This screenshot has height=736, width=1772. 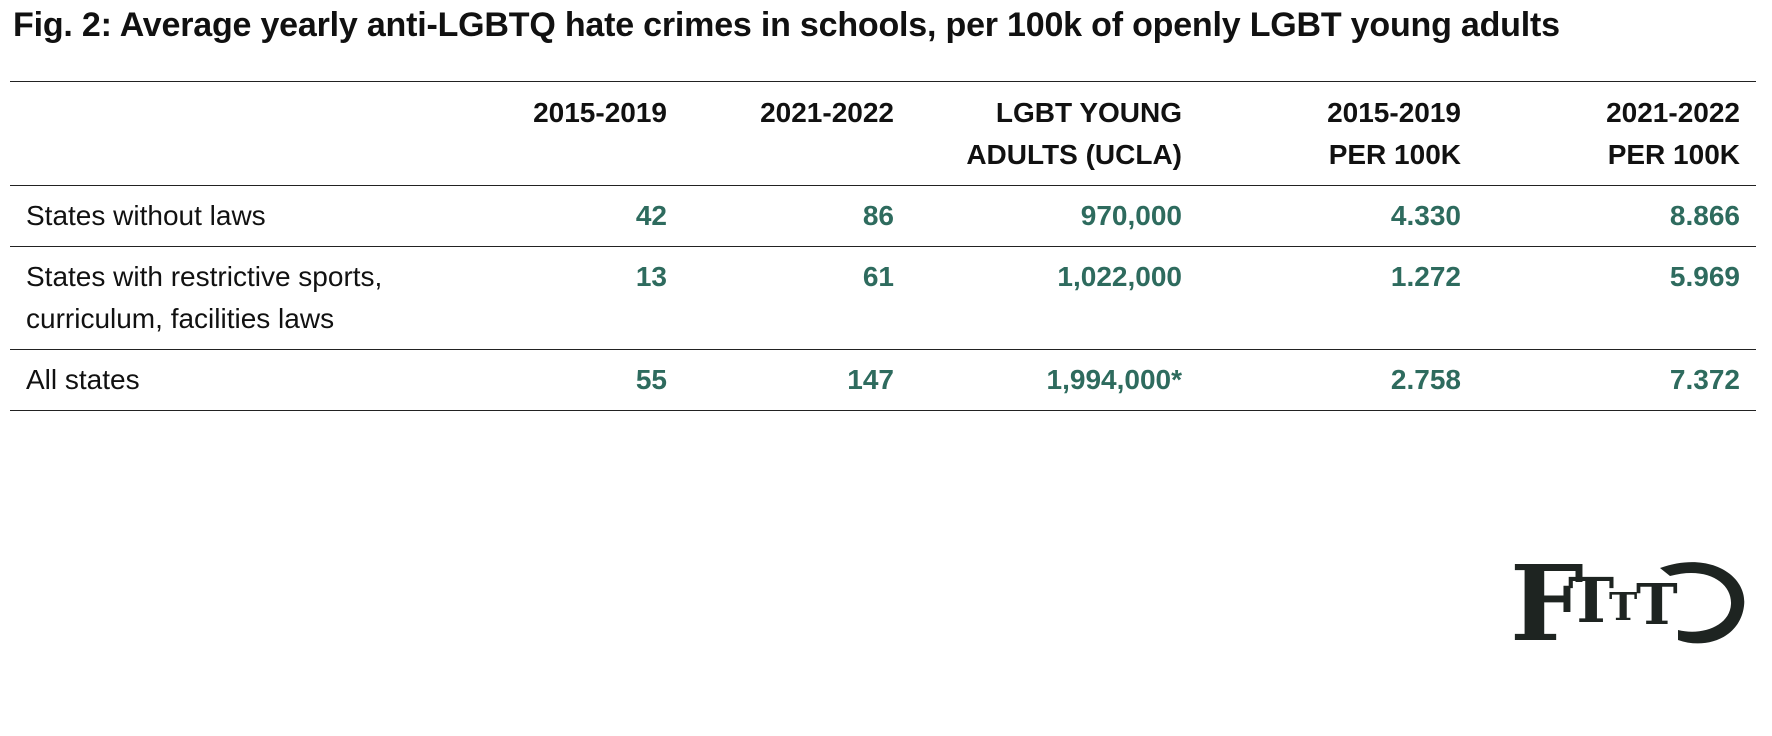 I want to click on cell-value: 1.272, so click(x=1425, y=276).